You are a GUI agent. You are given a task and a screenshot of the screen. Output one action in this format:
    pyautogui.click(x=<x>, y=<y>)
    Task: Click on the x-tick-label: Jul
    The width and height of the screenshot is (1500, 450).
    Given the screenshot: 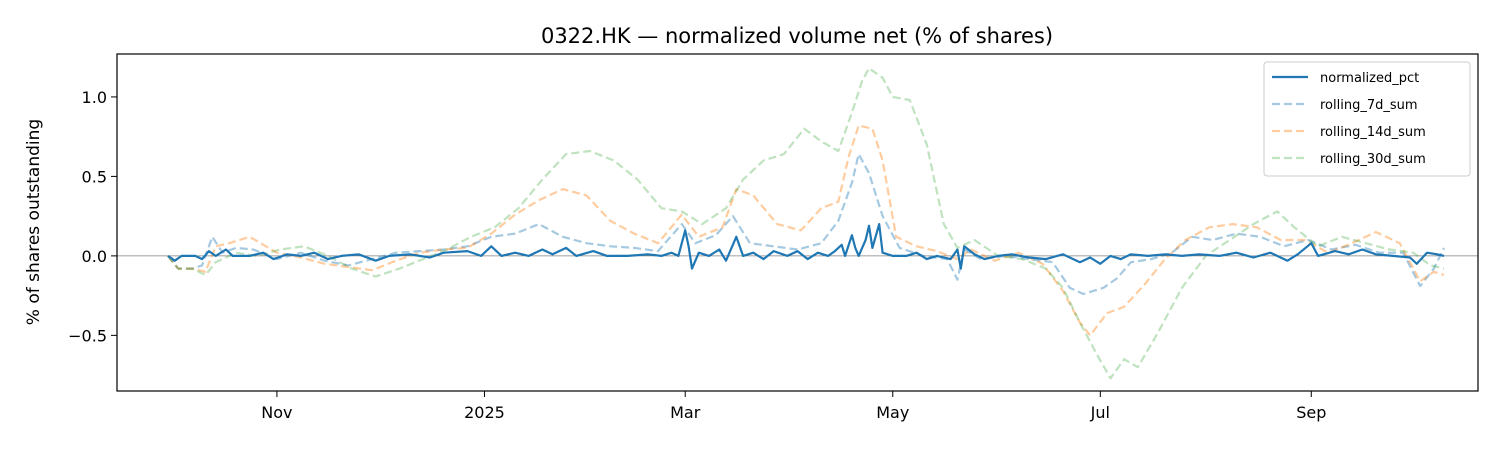 What is the action you would take?
    pyautogui.click(x=1100, y=412)
    